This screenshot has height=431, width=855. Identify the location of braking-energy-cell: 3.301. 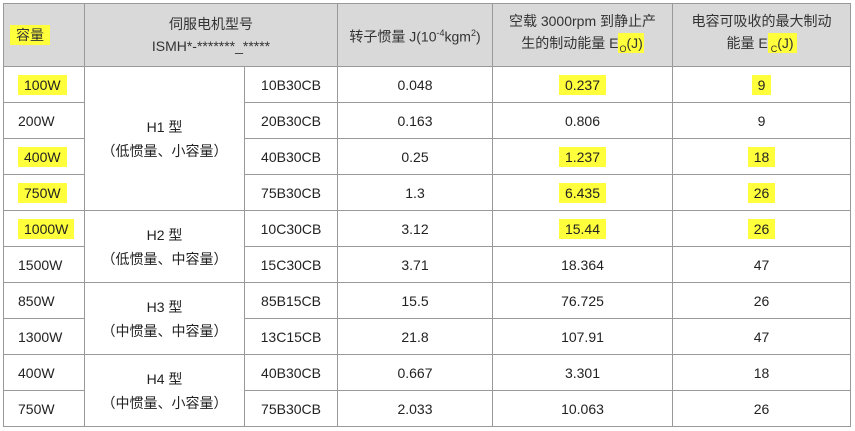
(582, 372).